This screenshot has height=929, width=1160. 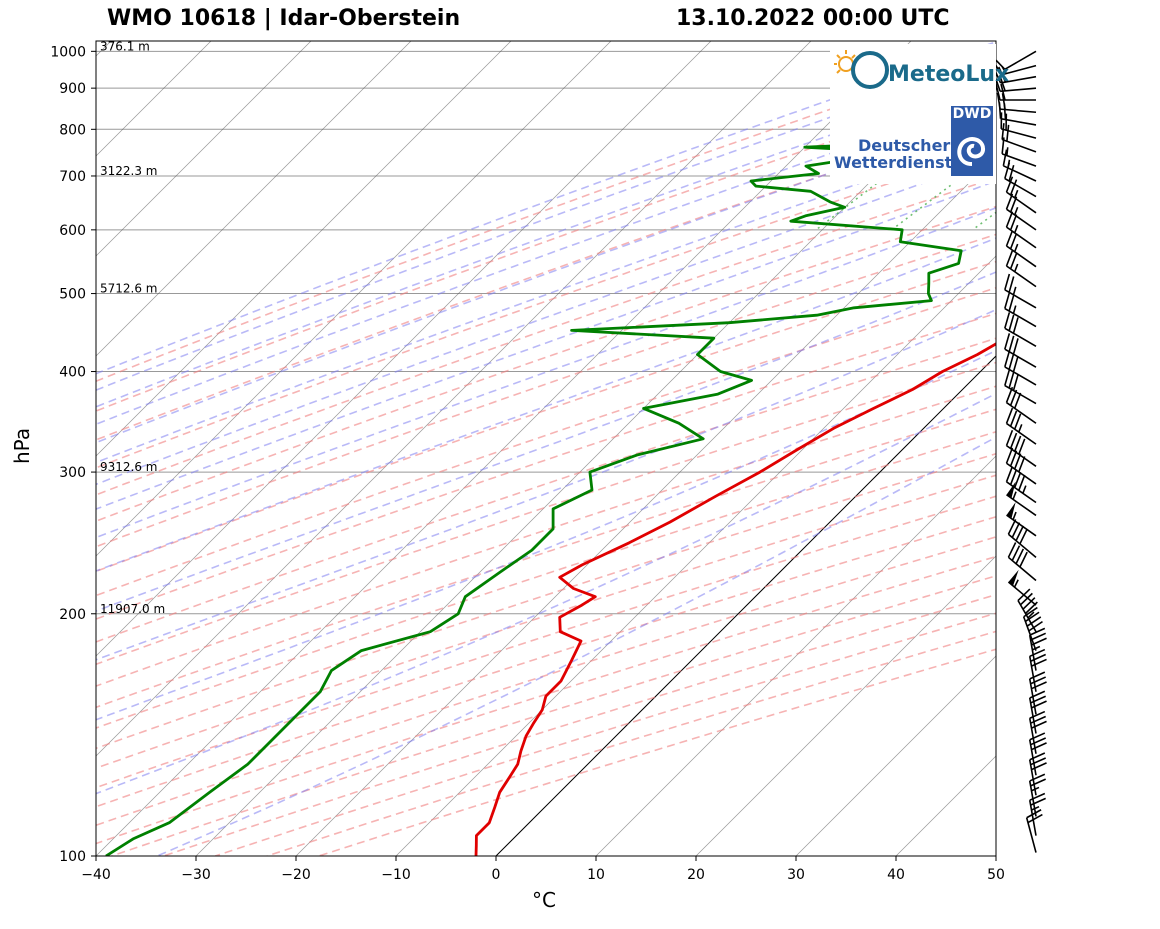 What do you see at coordinates (544, 900) in the screenshot?
I see `x-axis-label: °C` at bounding box center [544, 900].